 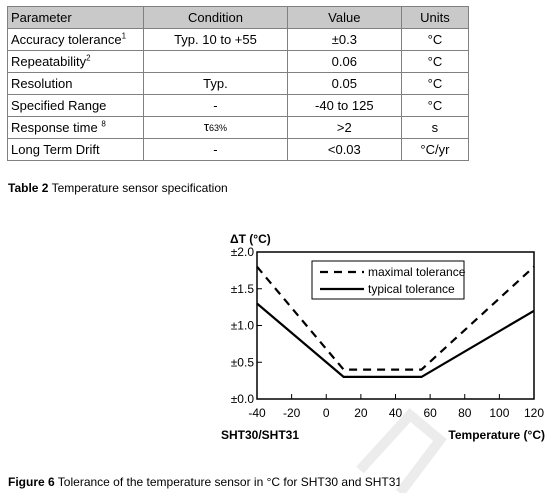 I want to click on cell-units: s, so click(x=435, y=127).